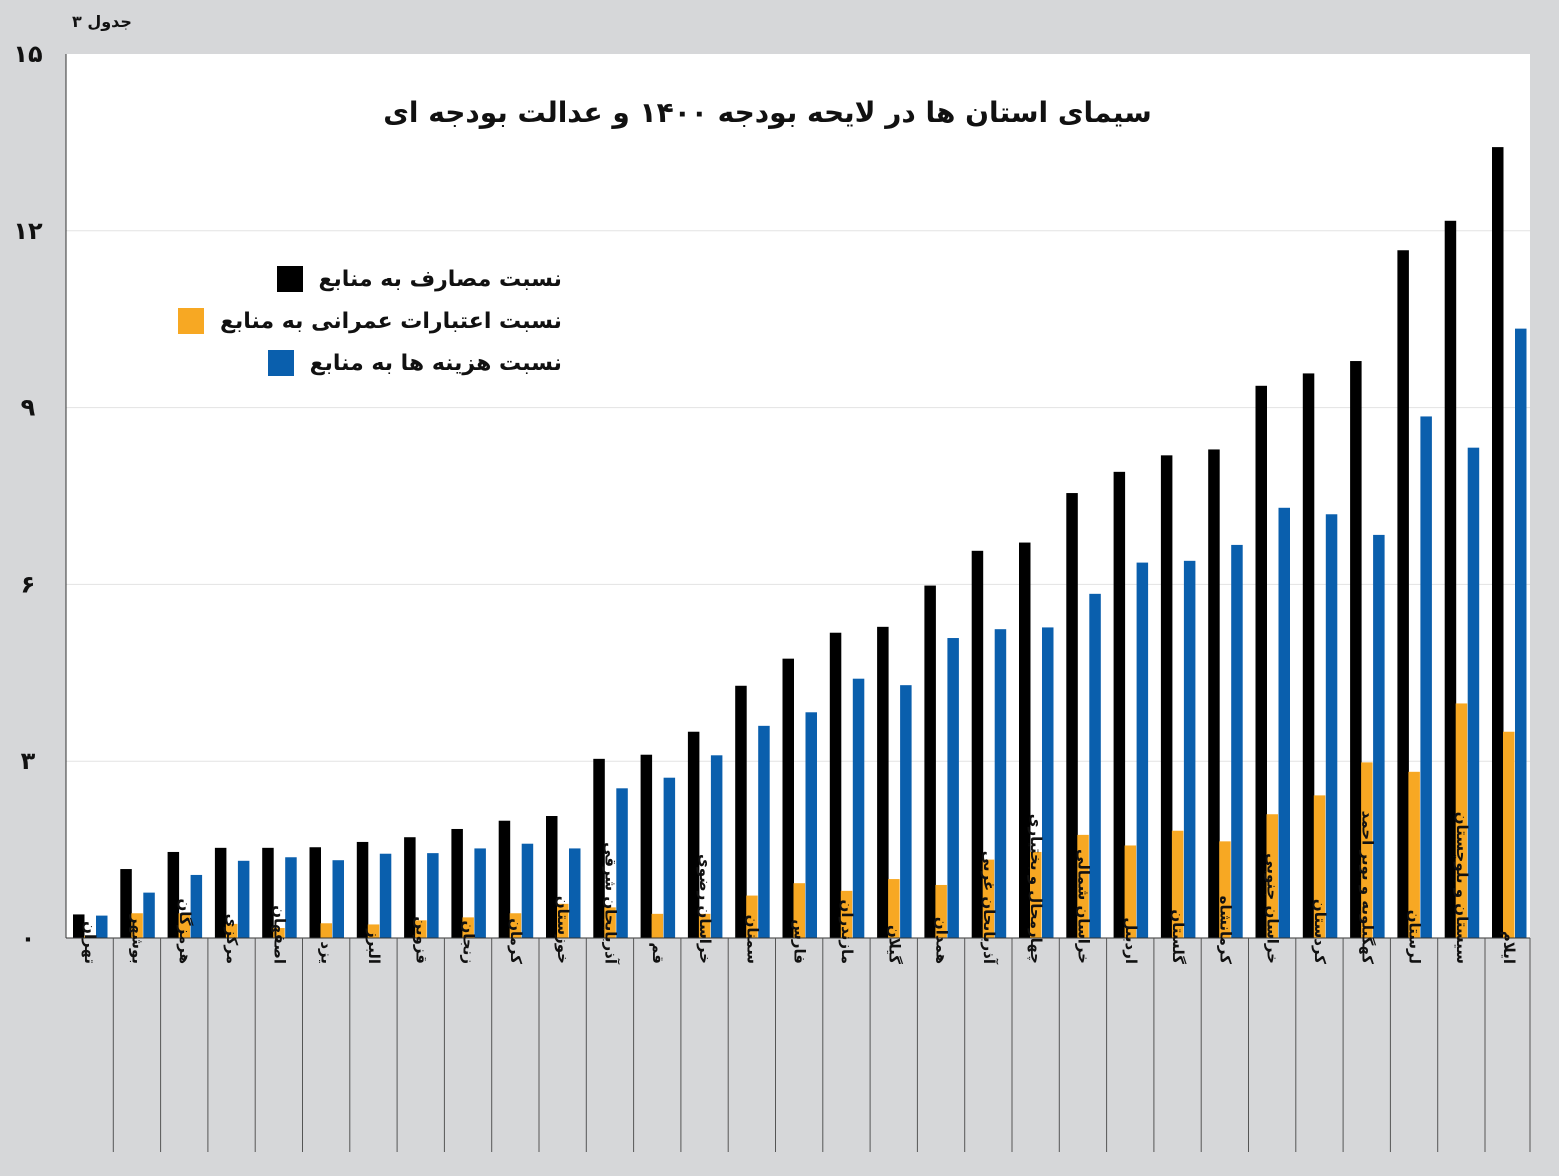 The image size is (1559, 1176). What do you see at coordinates (421, 940) in the screenshot?
I see `x-tick-label: قزوین` at bounding box center [421, 940].